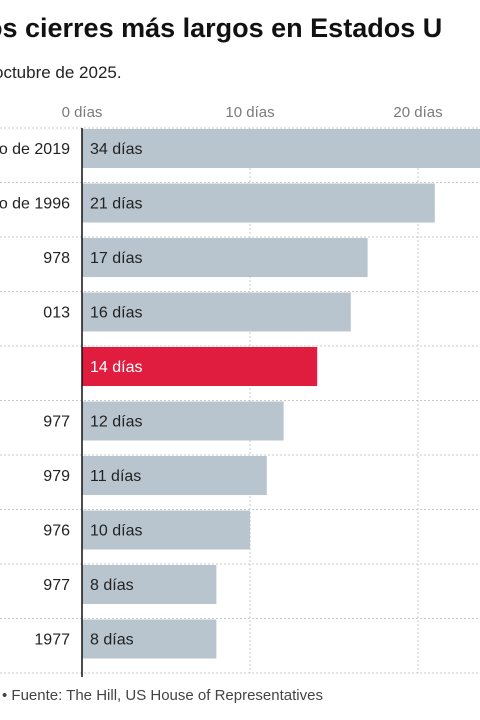  What do you see at coordinates (116, 258) in the screenshot?
I see `bar-value-label: 17 días` at bounding box center [116, 258].